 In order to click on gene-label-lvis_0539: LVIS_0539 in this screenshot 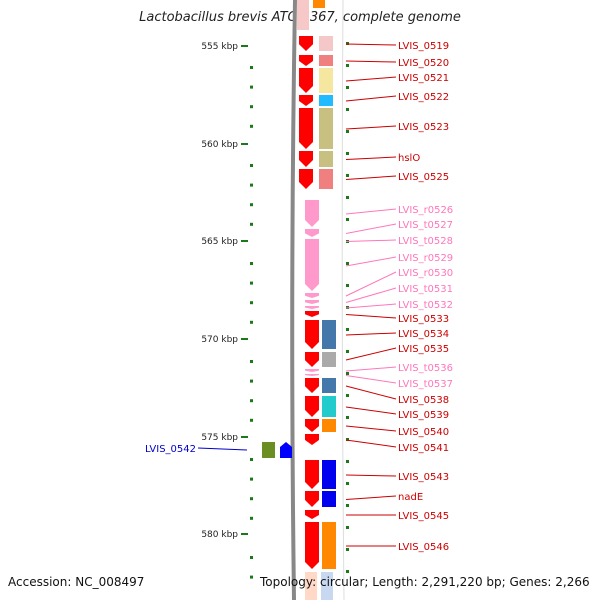, I will do `click(423, 415)`.